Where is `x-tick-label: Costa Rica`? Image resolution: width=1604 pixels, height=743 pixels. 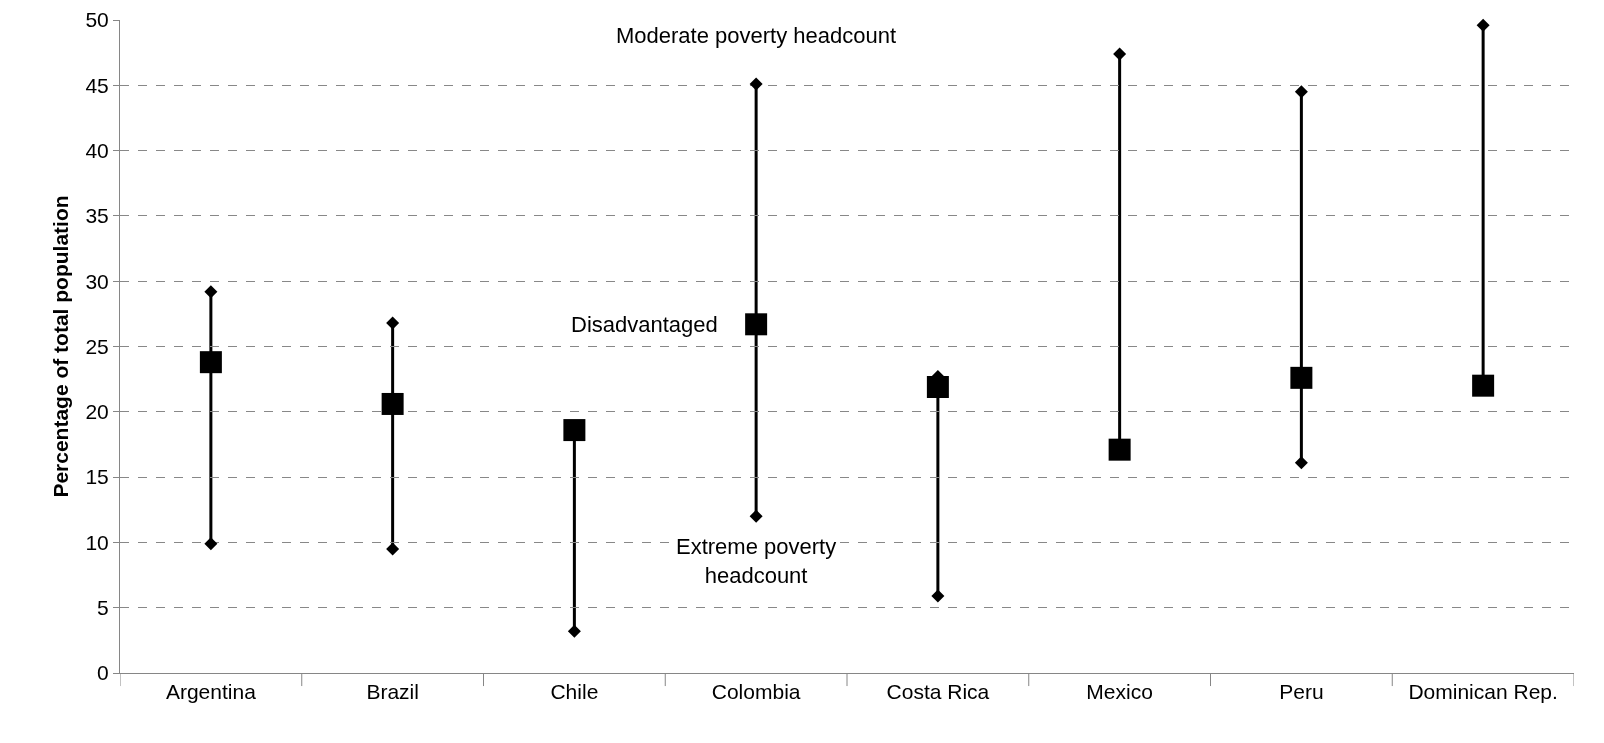 x-tick-label: Costa Rica is located at coordinates (938, 692).